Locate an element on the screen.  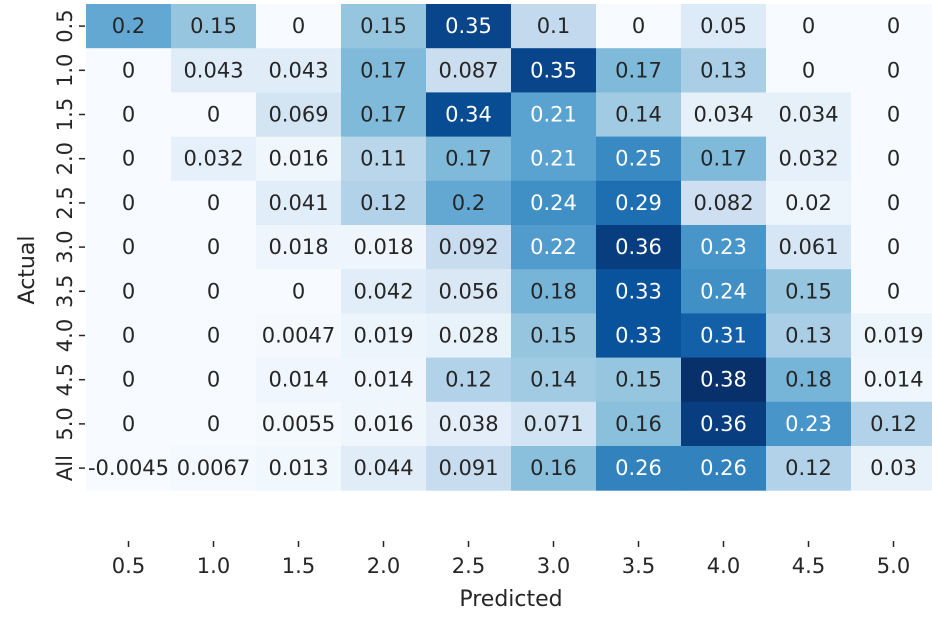
heatmap-cell-r10-c5 is located at coordinates (554, 468).